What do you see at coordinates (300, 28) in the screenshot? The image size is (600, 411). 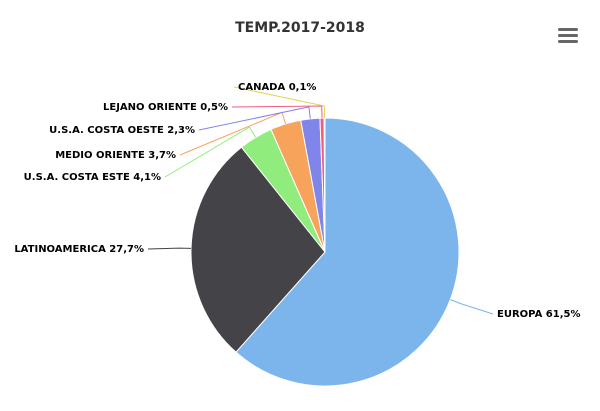 I see `chart-title: TEMP.2017-2018` at bounding box center [300, 28].